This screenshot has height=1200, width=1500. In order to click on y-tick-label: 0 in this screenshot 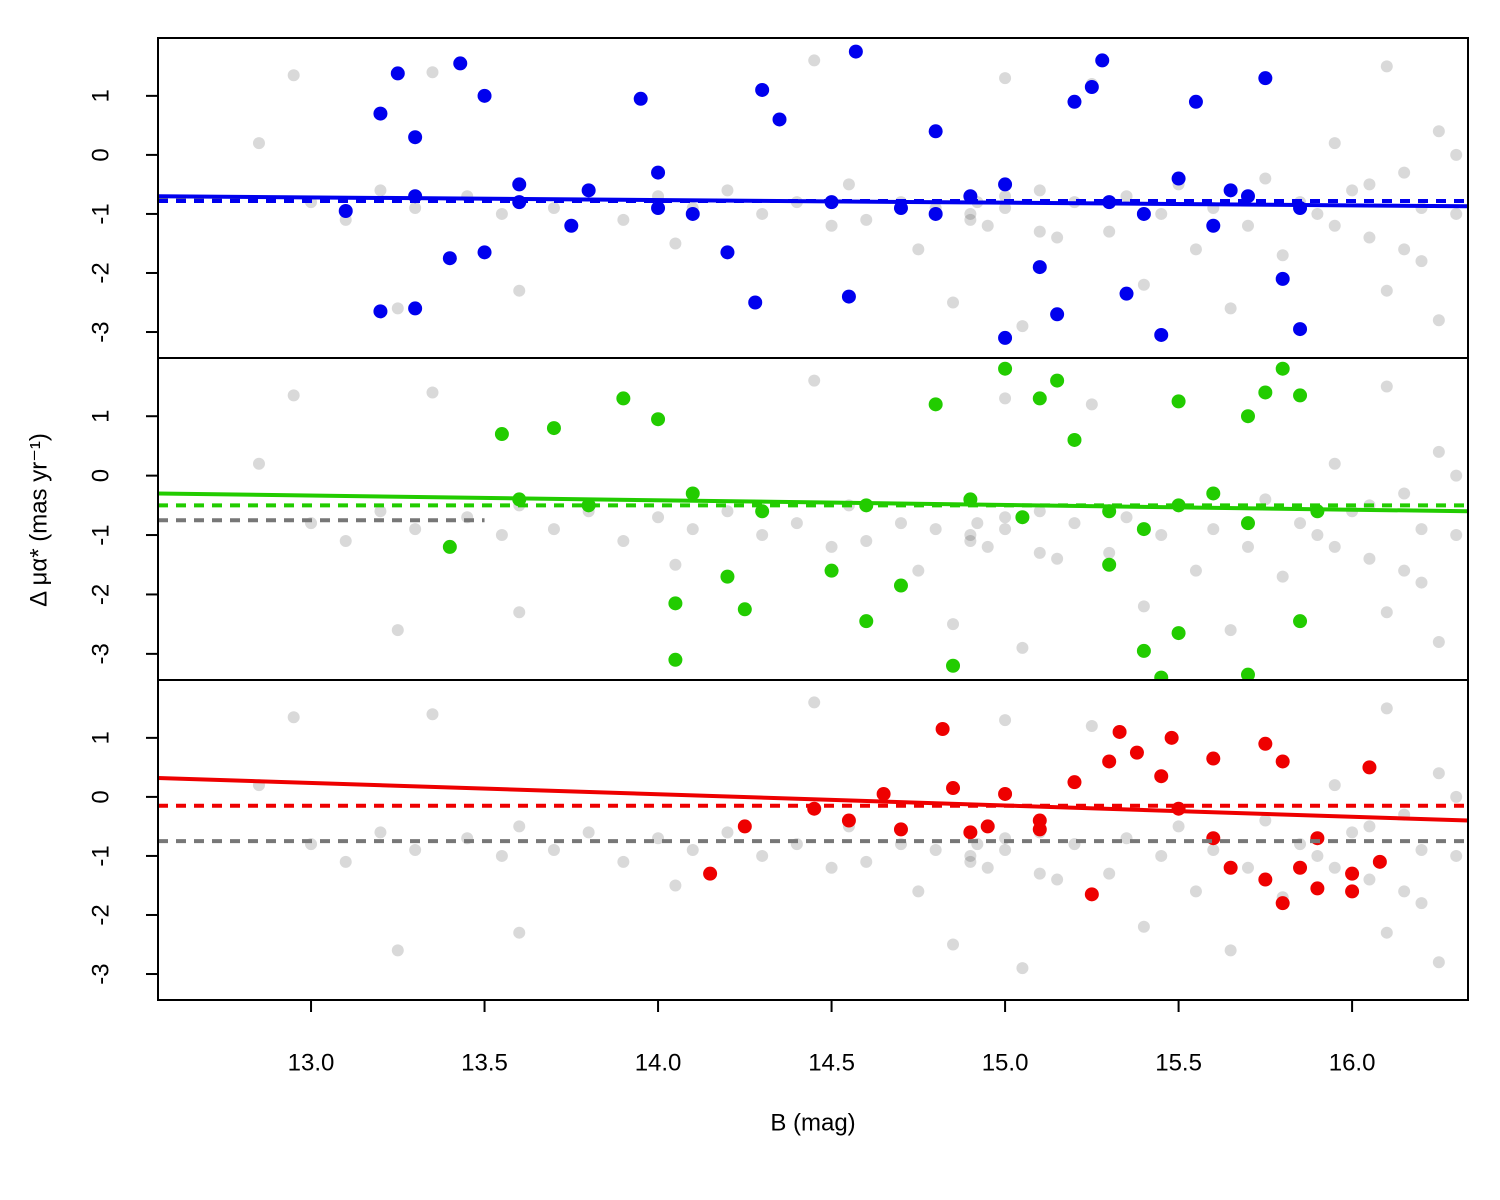, I will do `click(100, 796)`.